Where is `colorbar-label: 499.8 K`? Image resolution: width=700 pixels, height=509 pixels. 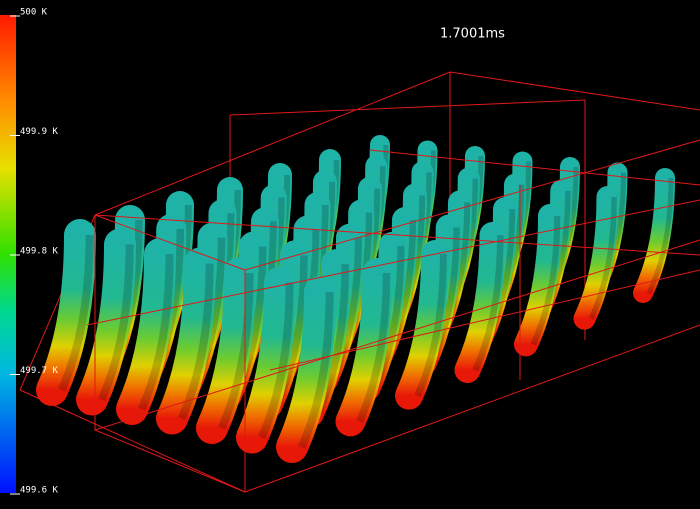 colorbar-label: 499.8 K is located at coordinates (39, 252).